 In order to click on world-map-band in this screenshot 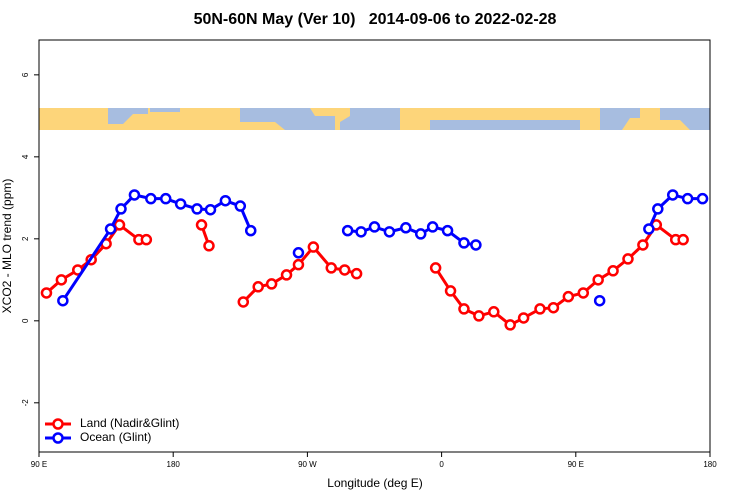, I will do `click(374, 119)`.